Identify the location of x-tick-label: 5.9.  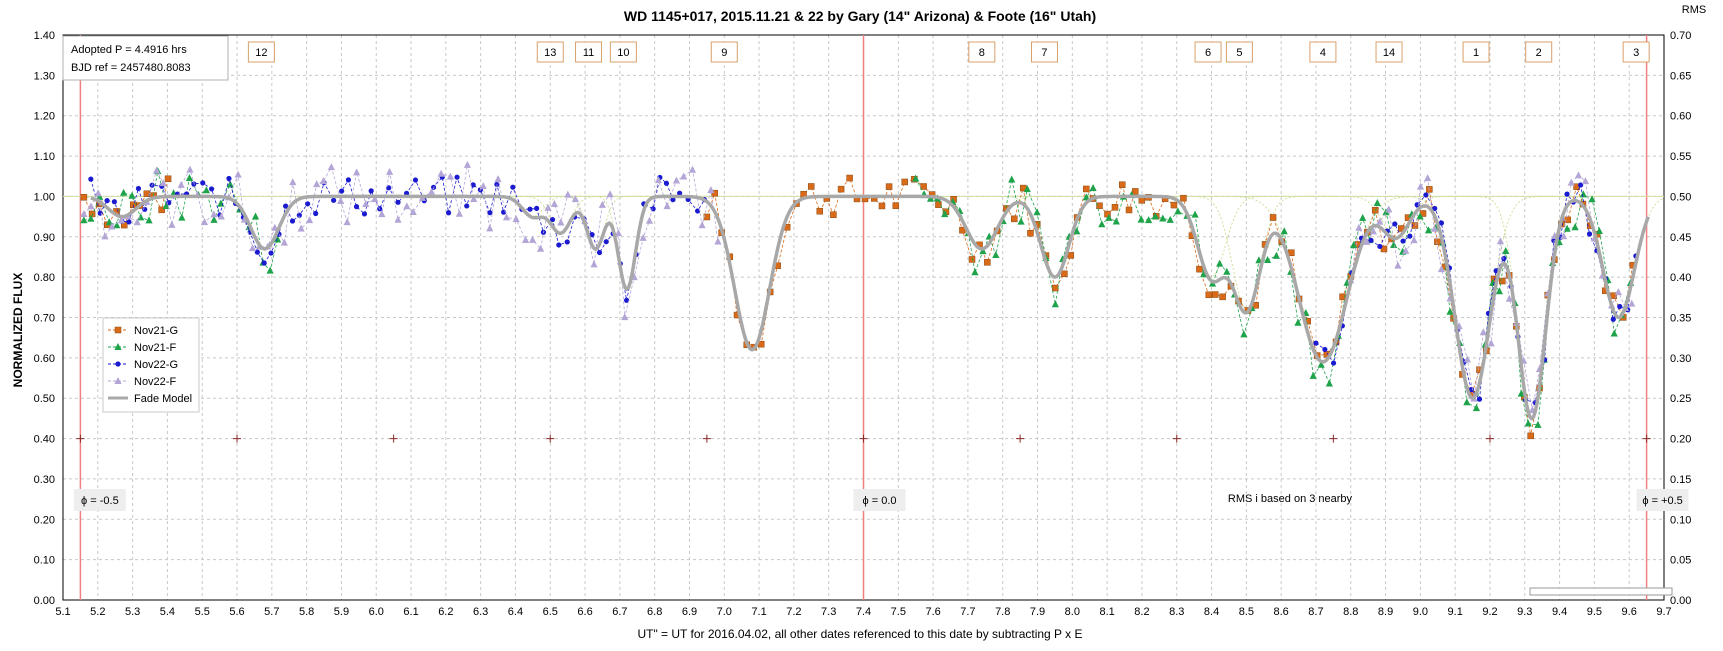
(341, 612).